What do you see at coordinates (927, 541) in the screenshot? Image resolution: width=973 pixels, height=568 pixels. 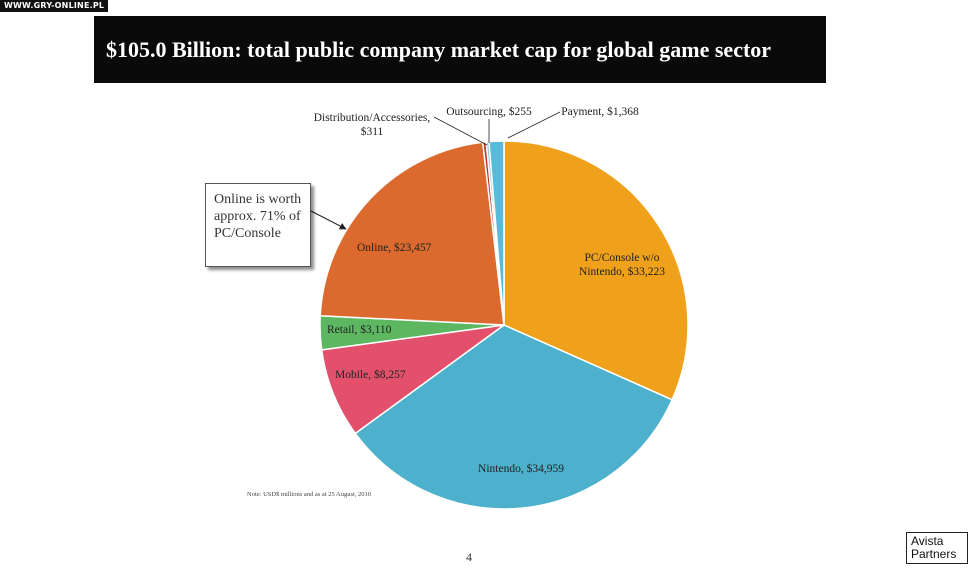 I see `logo-line-1: Avista` at bounding box center [927, 541].